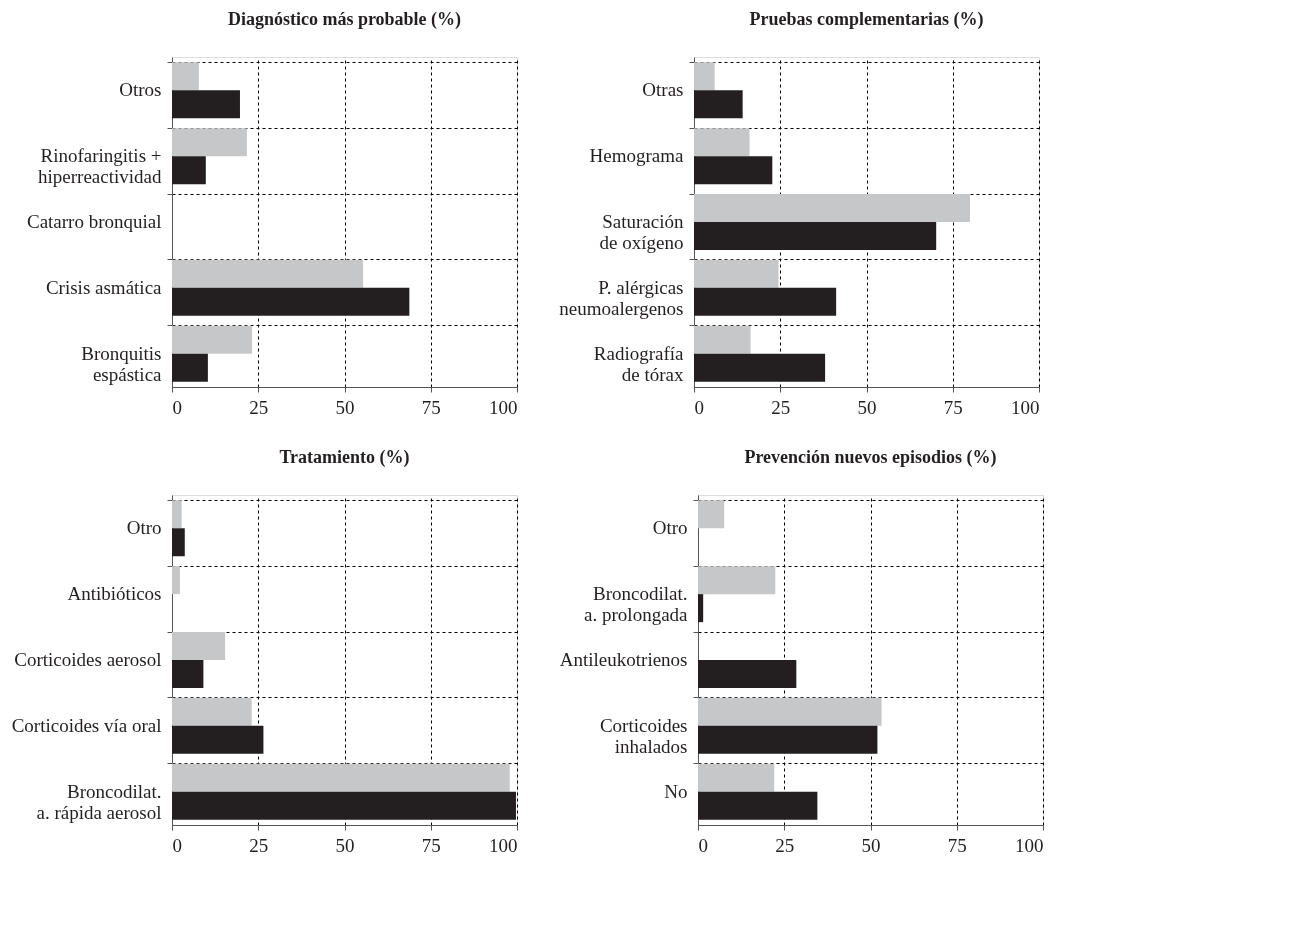 Image resolution: width=1290 pixels, height=947 pixels. Describe the element at coordinates (86, 725) in the screenshot. I see `y-tick-label: Corticoides vía oral` at that location.